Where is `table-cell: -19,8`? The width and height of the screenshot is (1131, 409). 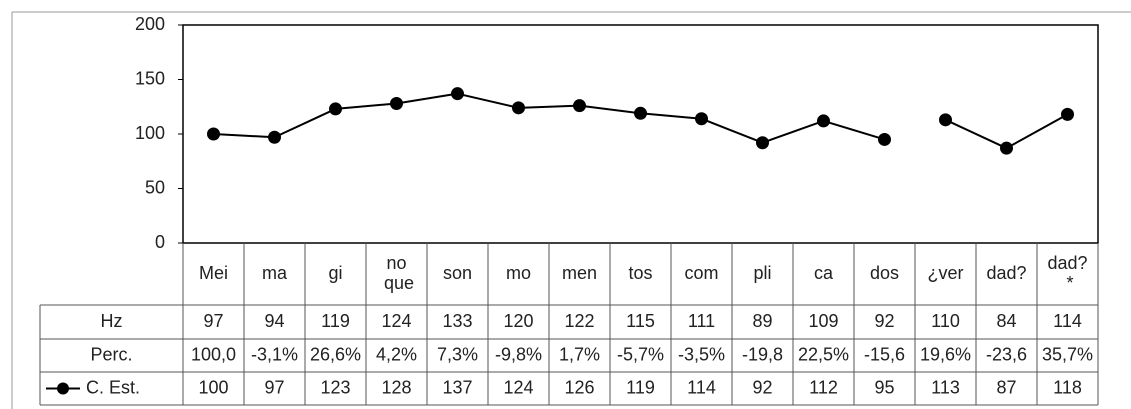 table-cell: -19,8 is located at coordinates (762, 354).